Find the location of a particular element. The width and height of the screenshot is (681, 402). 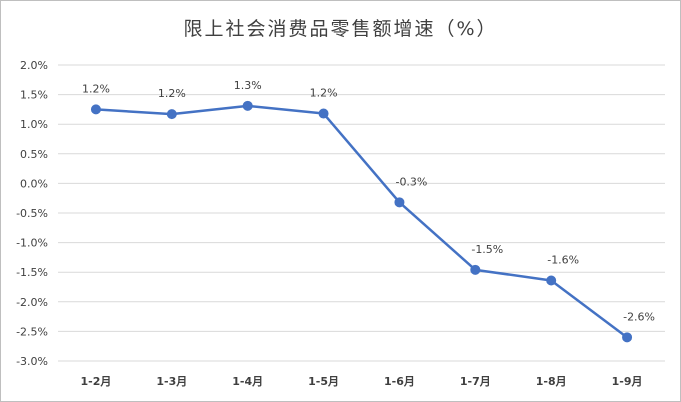

x-tick-label: 1-5月 is located at coordinates (323, 381).